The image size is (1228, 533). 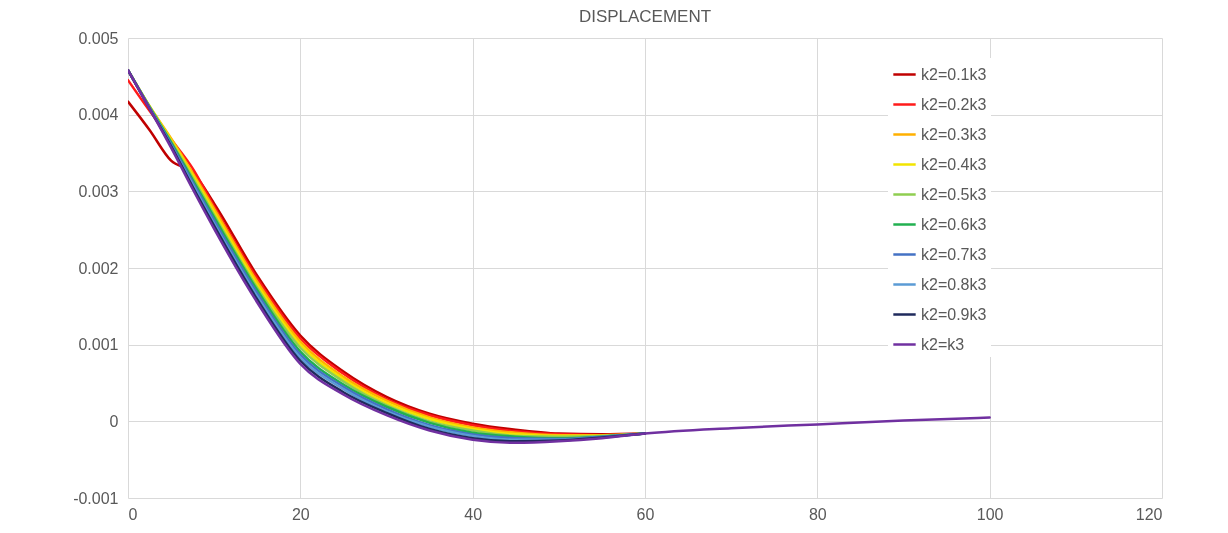 I want to click on chart-title: DISPLACEMENT, so click(x=645, y=16).